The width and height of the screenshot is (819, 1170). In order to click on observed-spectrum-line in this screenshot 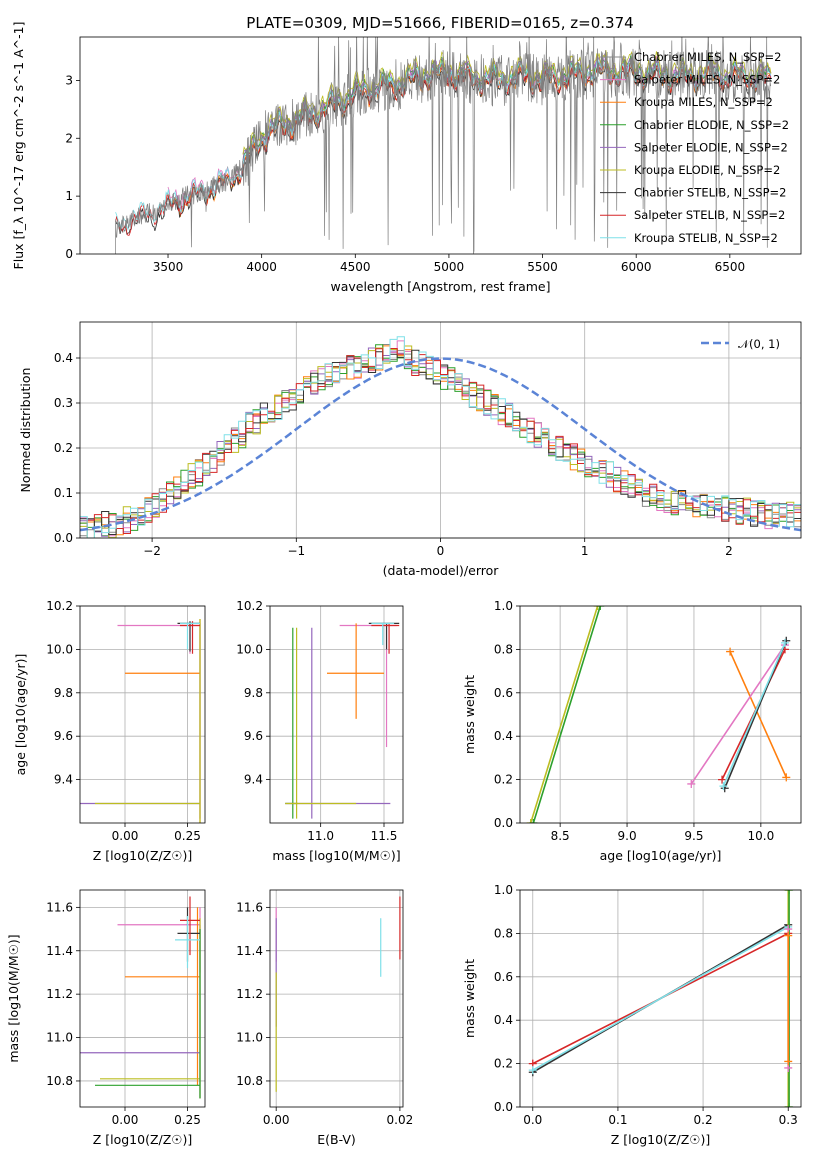, I will do `click(443, 145)`.